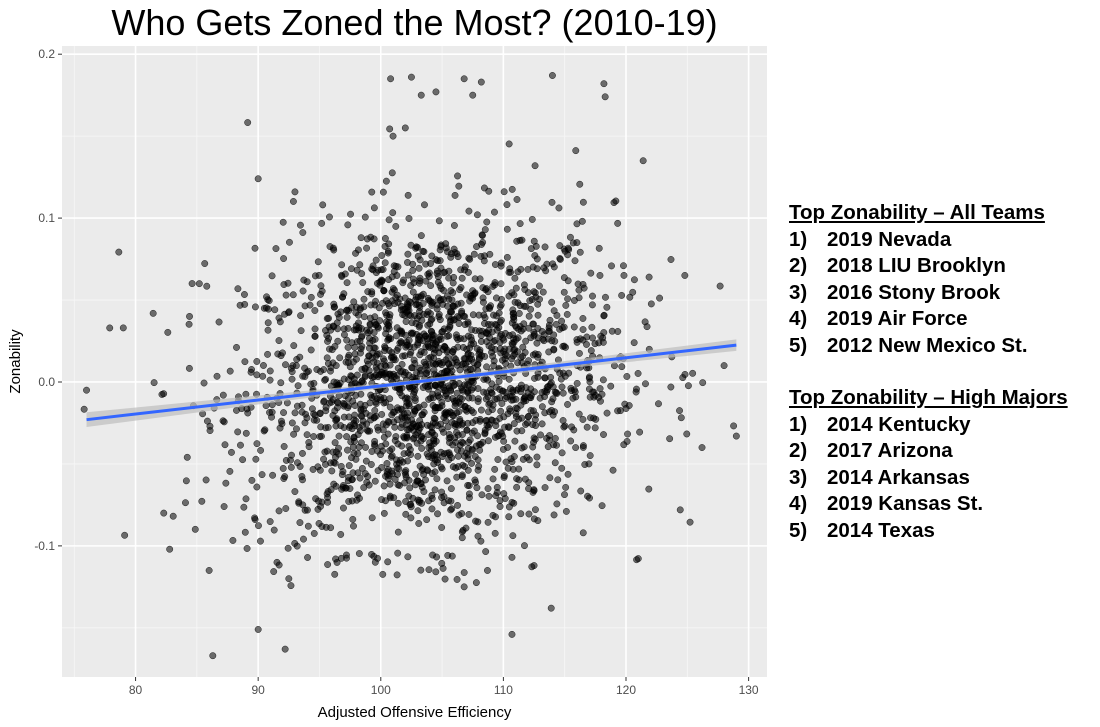 This screenshot has width=1100, height=727. What do you see at coordinates (798, 503) in the screenshot?
I see `rank-label: 4)` at bounding box center [798, 503].